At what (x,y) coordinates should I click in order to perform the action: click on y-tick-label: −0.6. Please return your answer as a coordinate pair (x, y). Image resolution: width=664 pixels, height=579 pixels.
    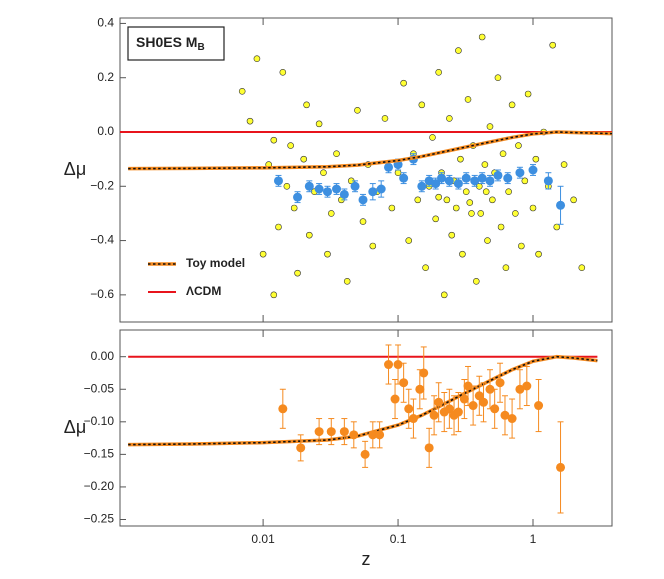
    Looking at the image, I should click on (102, 294).